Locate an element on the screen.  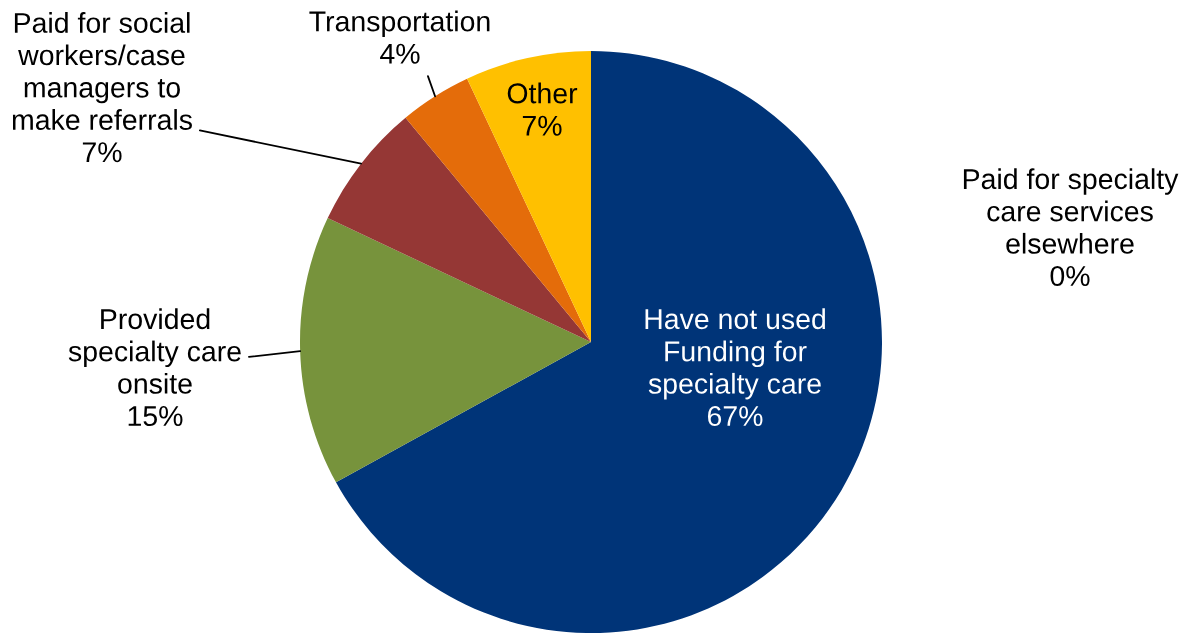
slice-label: Have not used Funding for specialty care is located at coordinates (735, 354).